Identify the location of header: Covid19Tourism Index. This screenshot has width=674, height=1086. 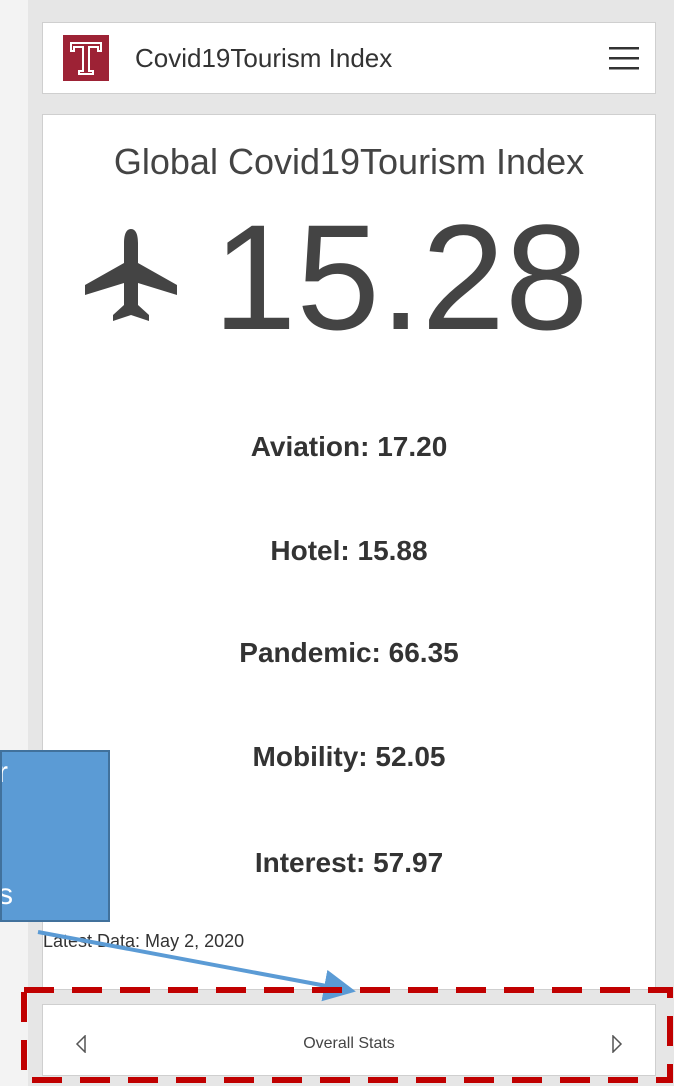
(349, 58).